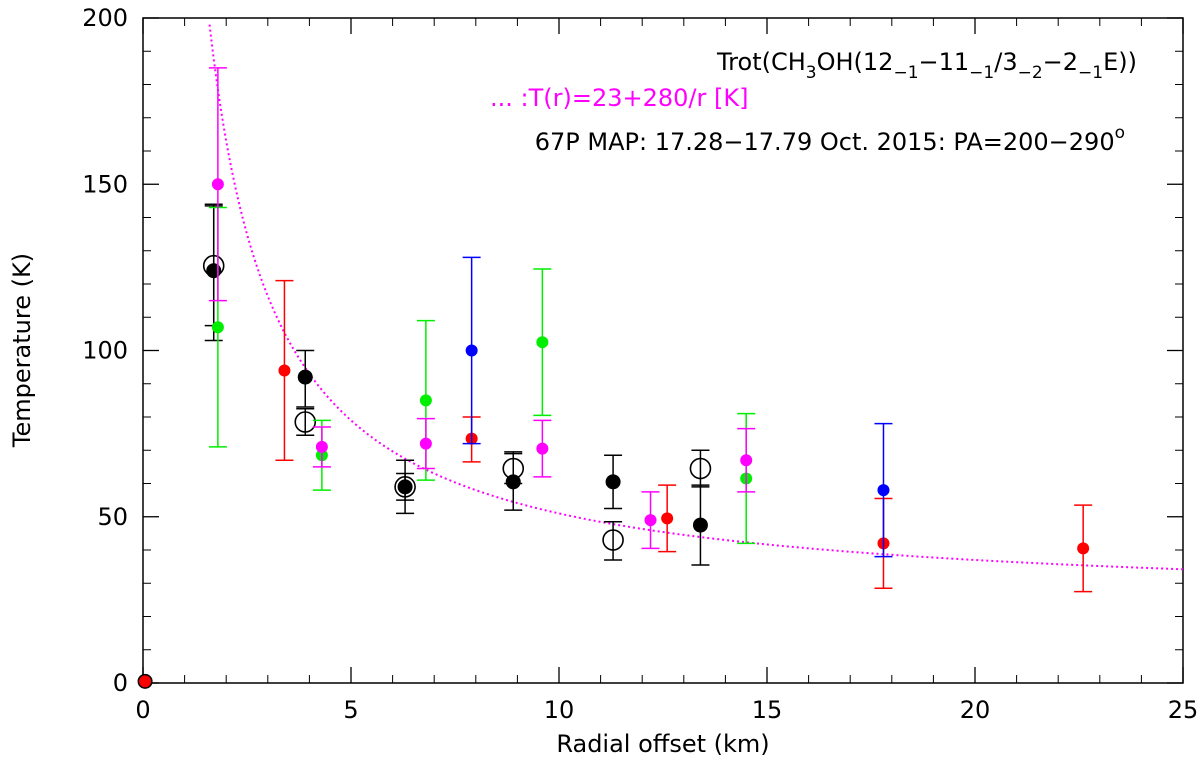 The height and width of the screenshot is (768, 1200). I want to click on x-tick-label: 0, so click(142, 710).